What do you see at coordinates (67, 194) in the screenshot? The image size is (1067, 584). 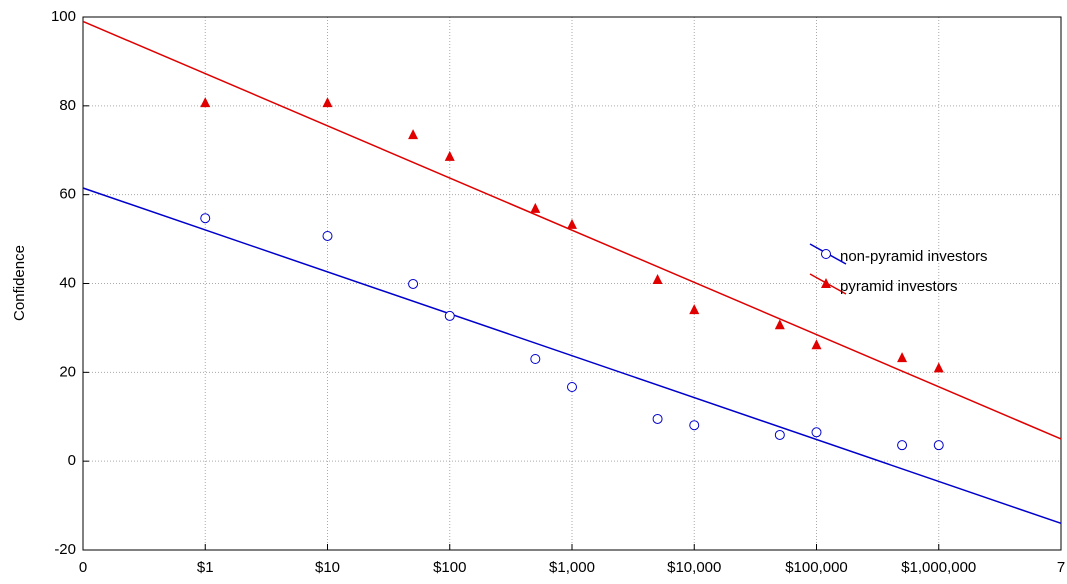 I see `y-tick-label: 60` at bounding box center [67, 194].